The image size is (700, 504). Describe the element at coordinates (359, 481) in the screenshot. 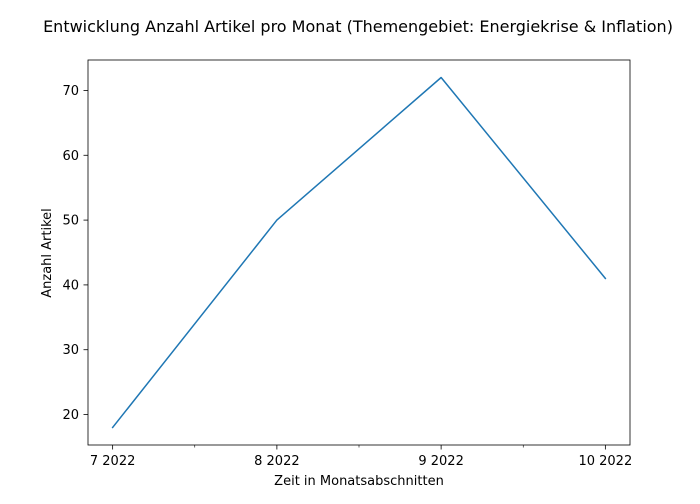

I see `x-axis-label: Zeit in Monatsabschnitten` at that location.